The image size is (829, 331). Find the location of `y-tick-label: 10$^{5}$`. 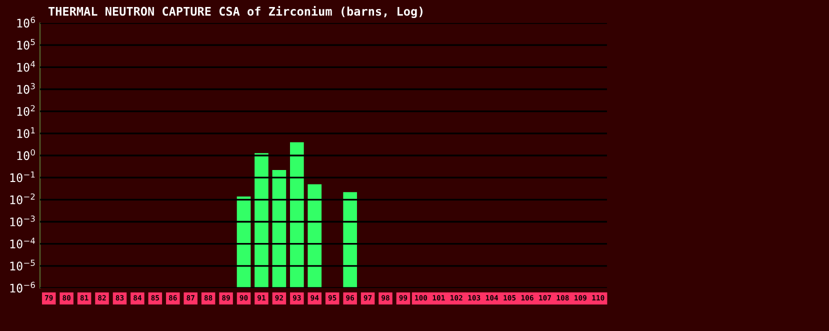

y-tick-label: 10$^{5}$ is located at coordinates (26, 44).